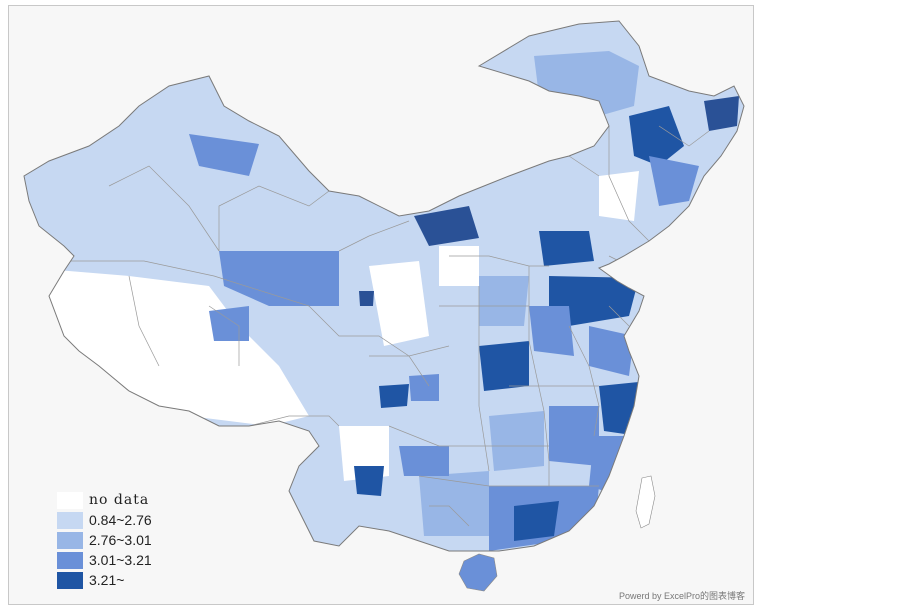 Image resolution: width=903 pixels, height=615 pixels. Describe the element at coordinates (624, 408) in the screenshot. I see `region-zhejiang` at that location.